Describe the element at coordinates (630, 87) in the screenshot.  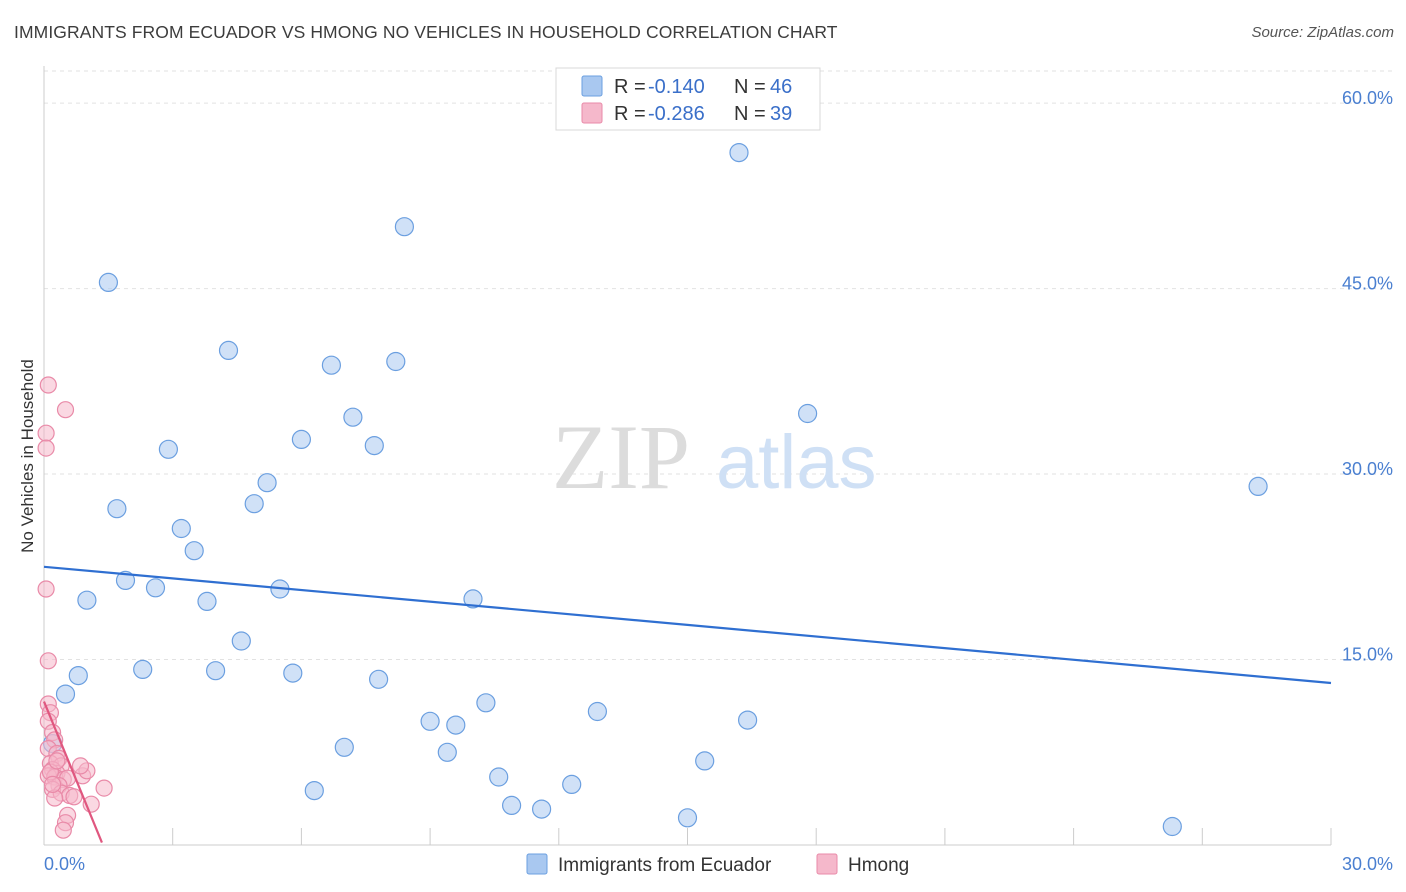
I see `legend-r-label-ecuador: R =` at that location.